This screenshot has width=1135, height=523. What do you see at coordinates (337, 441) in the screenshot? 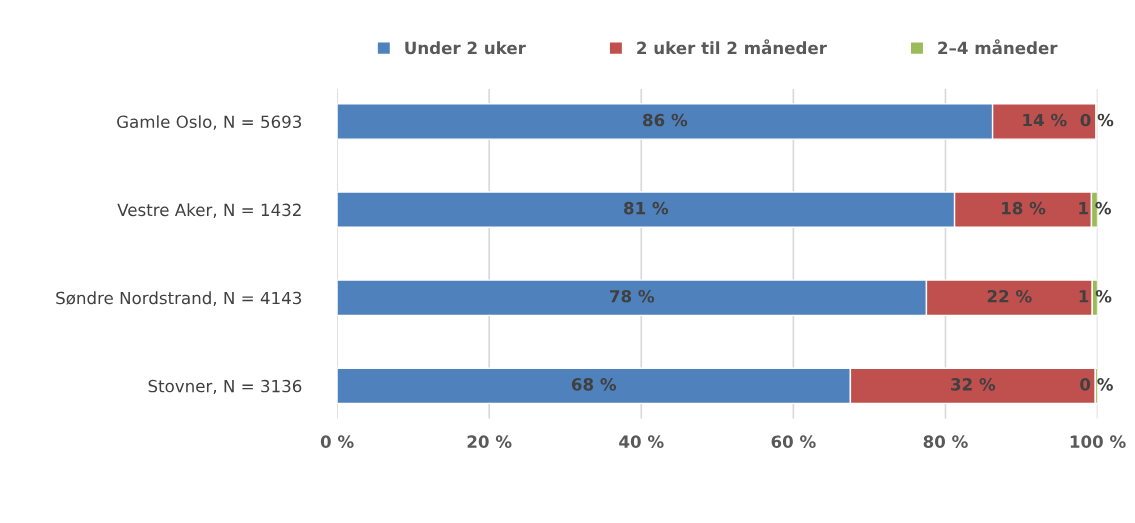
I see `x-tick-label: 0 %` at bounding box center [337, 441].